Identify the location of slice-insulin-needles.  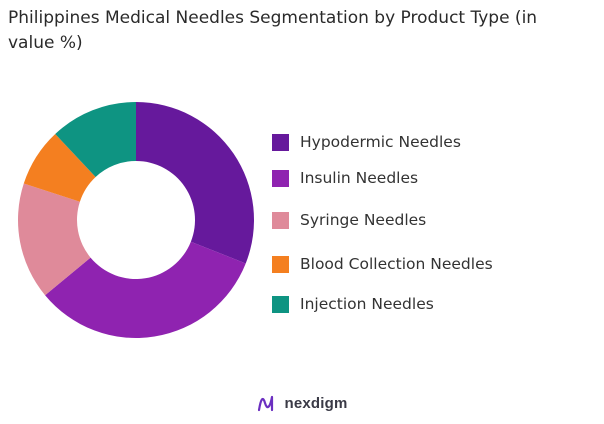
(145, 290).